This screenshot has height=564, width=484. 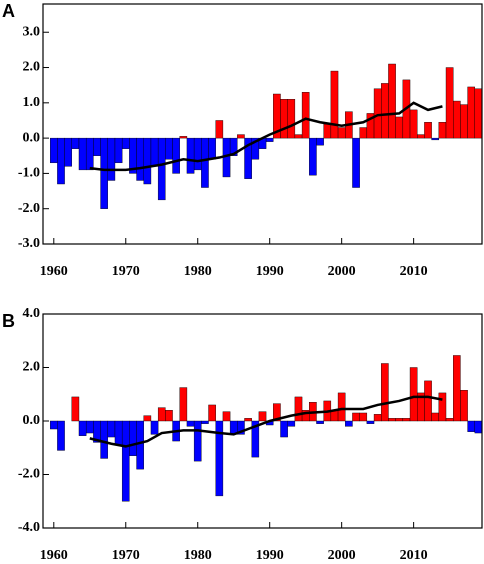 I want to click on y-tick-label: -3.0, so click(x=29, y=243).